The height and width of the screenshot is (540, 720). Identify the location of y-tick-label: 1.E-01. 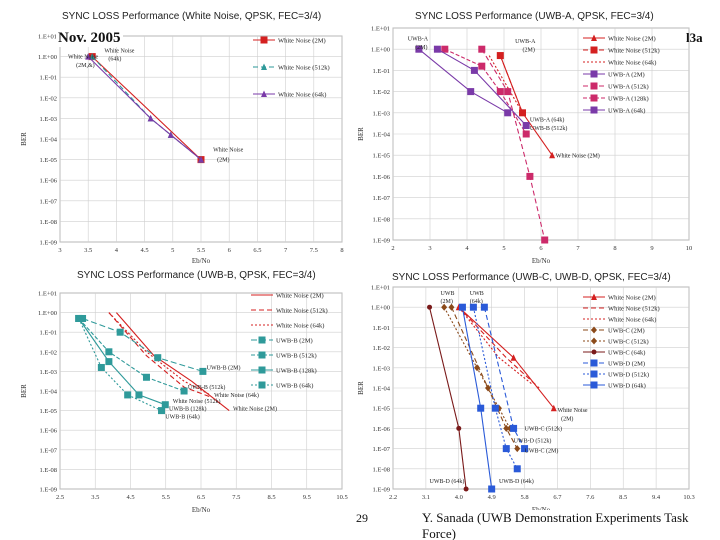
(48, 333).